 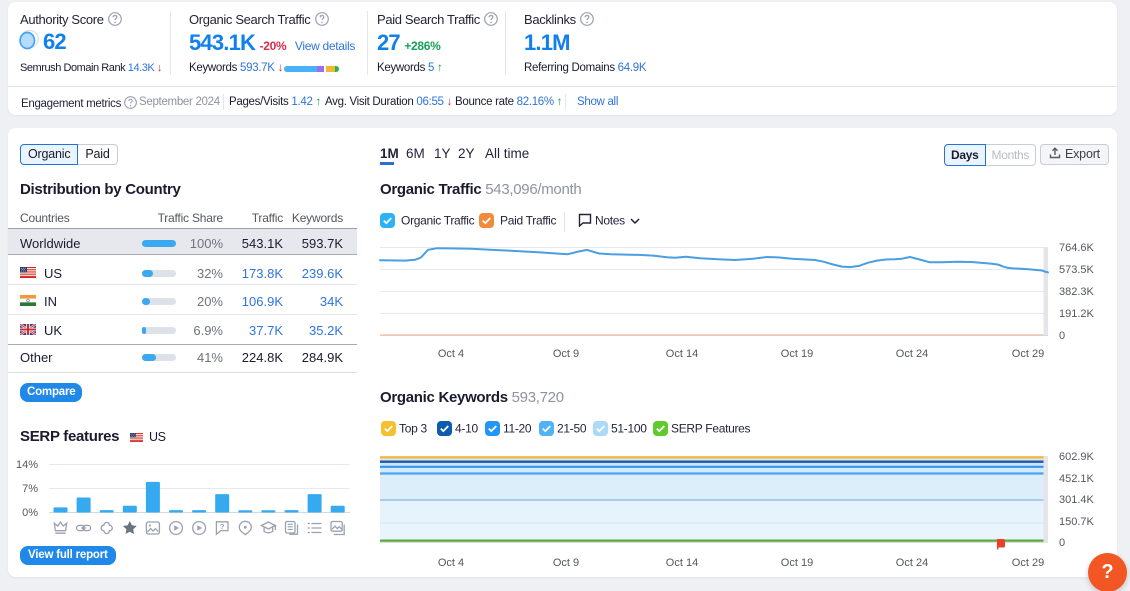 What do you see at coordinates (1077, 457) in the screenshot?
I see `svg-text: 602.9K` at bounding box center [1077, 457].